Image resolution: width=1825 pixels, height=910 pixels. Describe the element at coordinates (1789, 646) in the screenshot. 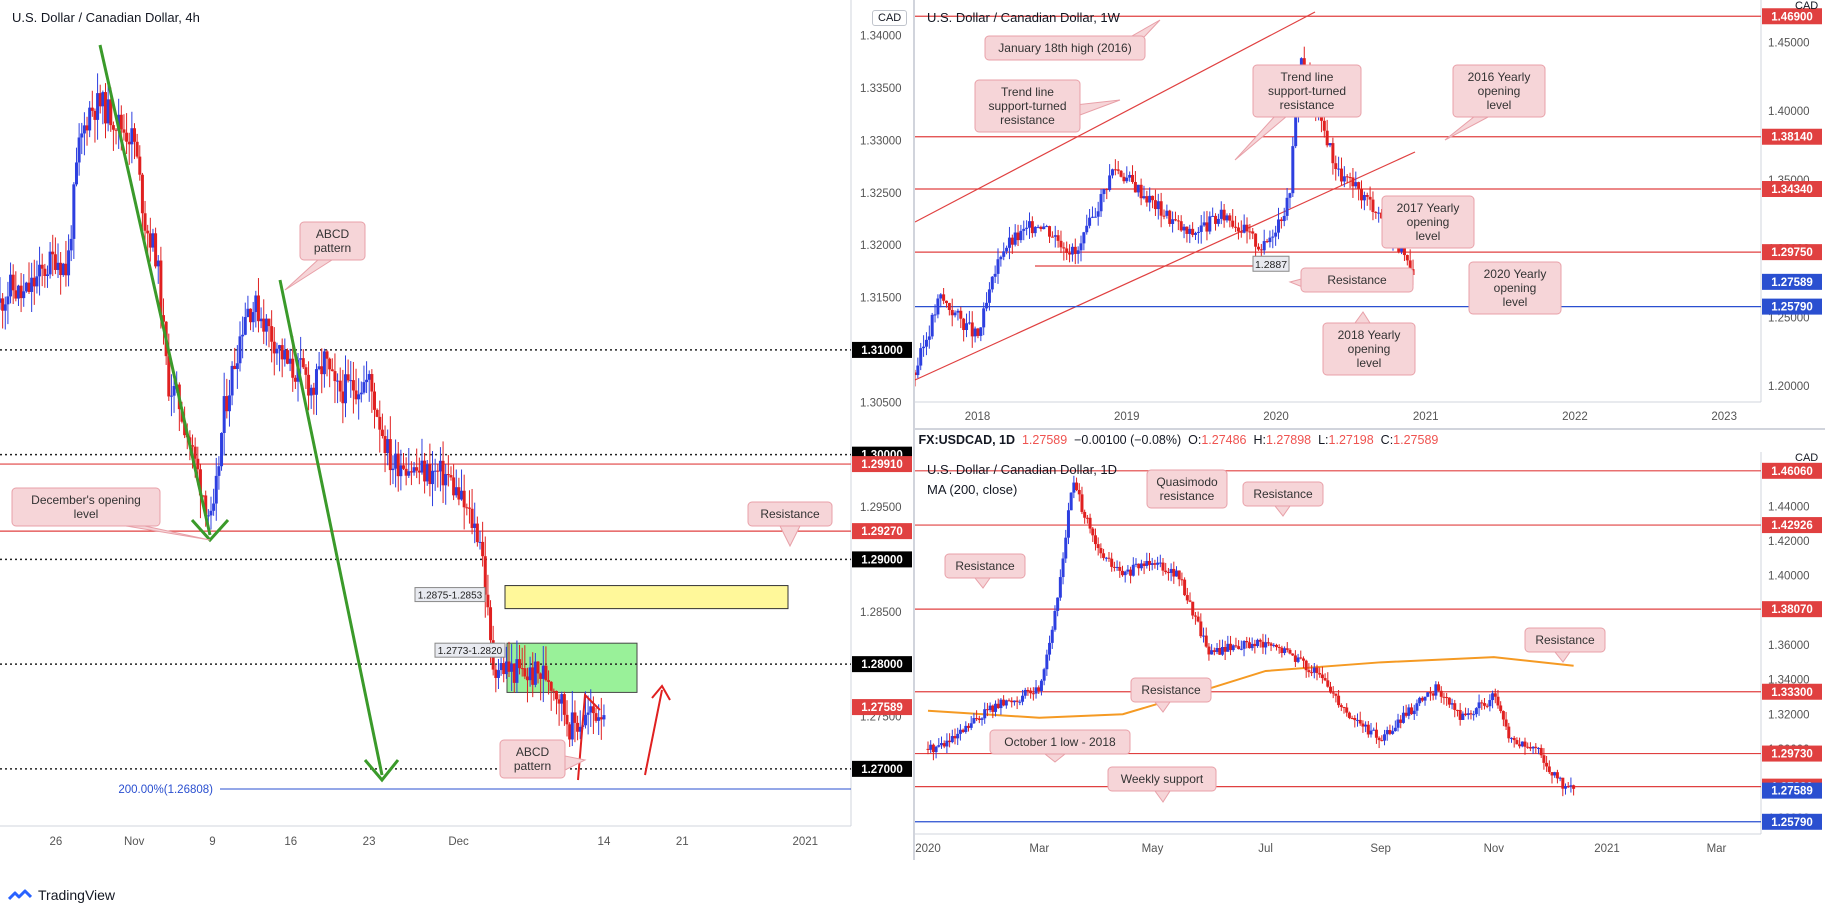

I see `y-tick-label-1d: 1.36000` at that location.